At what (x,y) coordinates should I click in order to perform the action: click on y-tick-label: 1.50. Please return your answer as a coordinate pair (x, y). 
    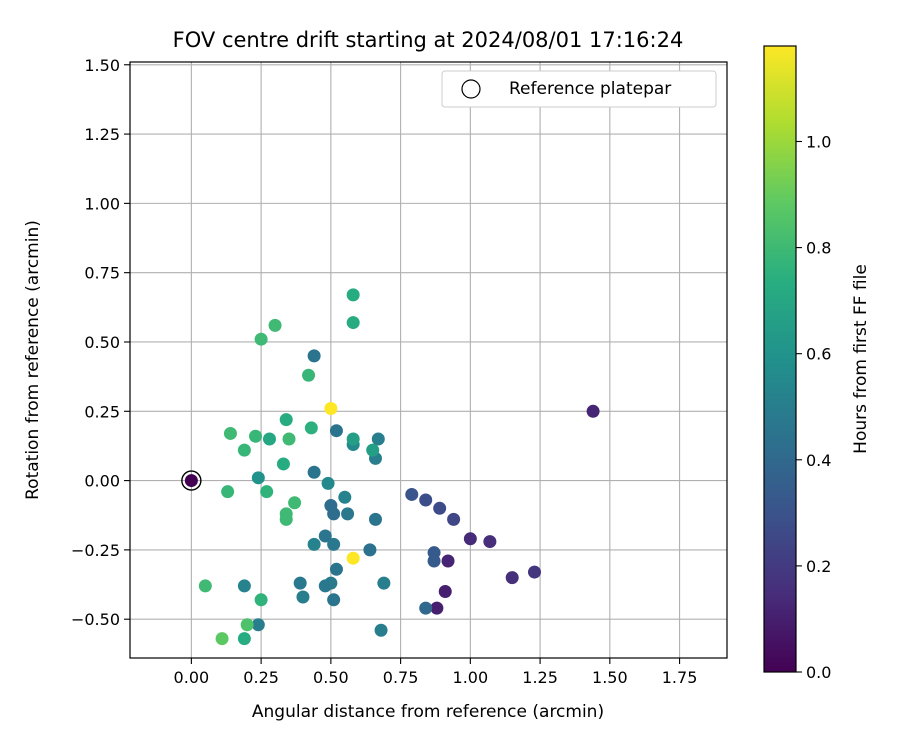
    Looking at the image, I should click on (102, 65).